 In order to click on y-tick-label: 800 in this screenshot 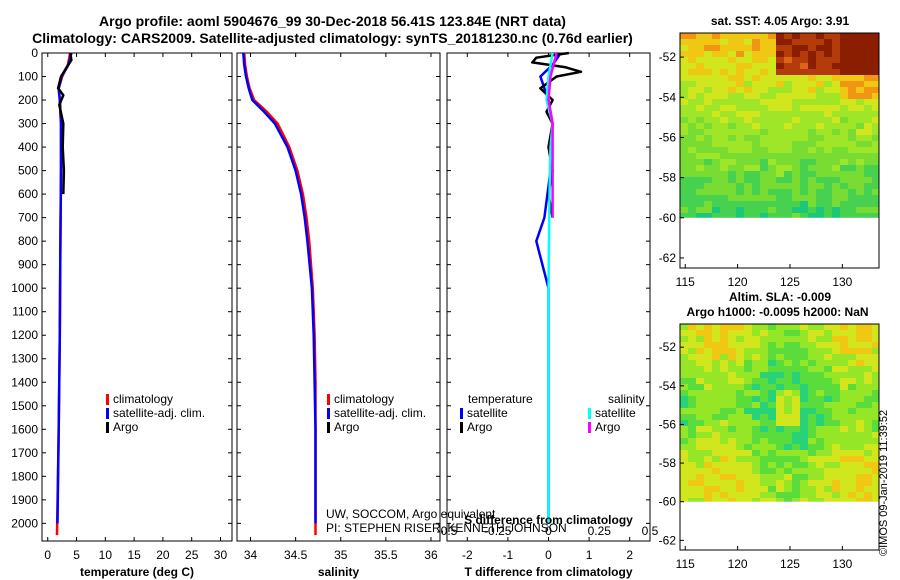, I will do `click(28, 241)`.